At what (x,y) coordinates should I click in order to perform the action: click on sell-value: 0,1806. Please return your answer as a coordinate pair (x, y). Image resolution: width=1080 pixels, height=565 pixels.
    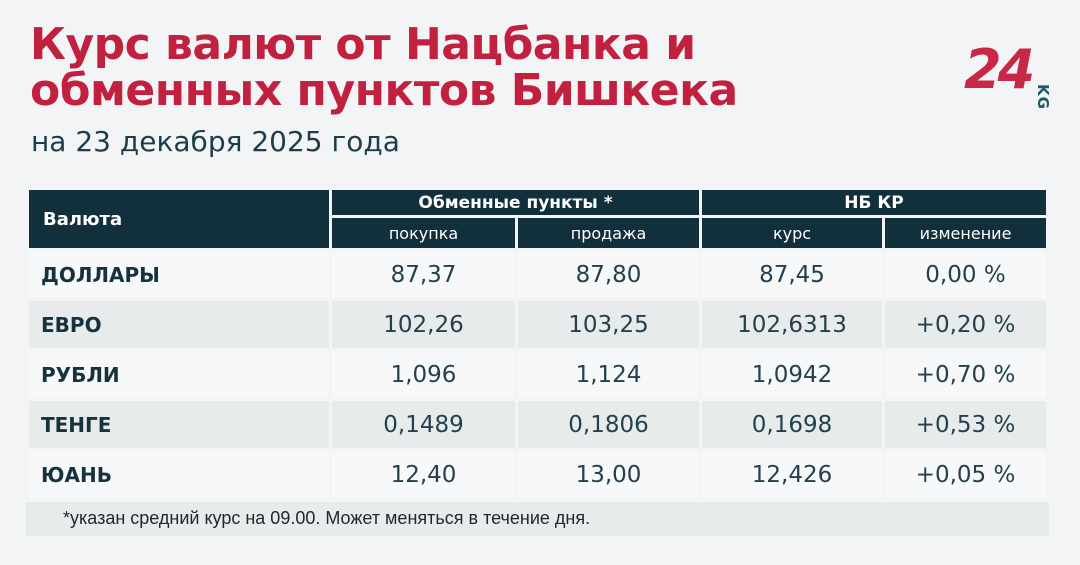
    Looking at the image, I should click on (608, 425).